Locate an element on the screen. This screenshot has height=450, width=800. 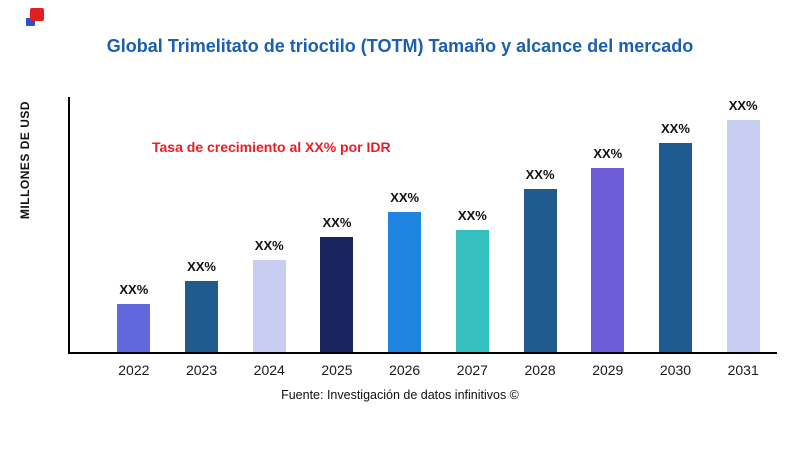
bar-column-2026: XX% 2026 is located at coordinates (405, 237).